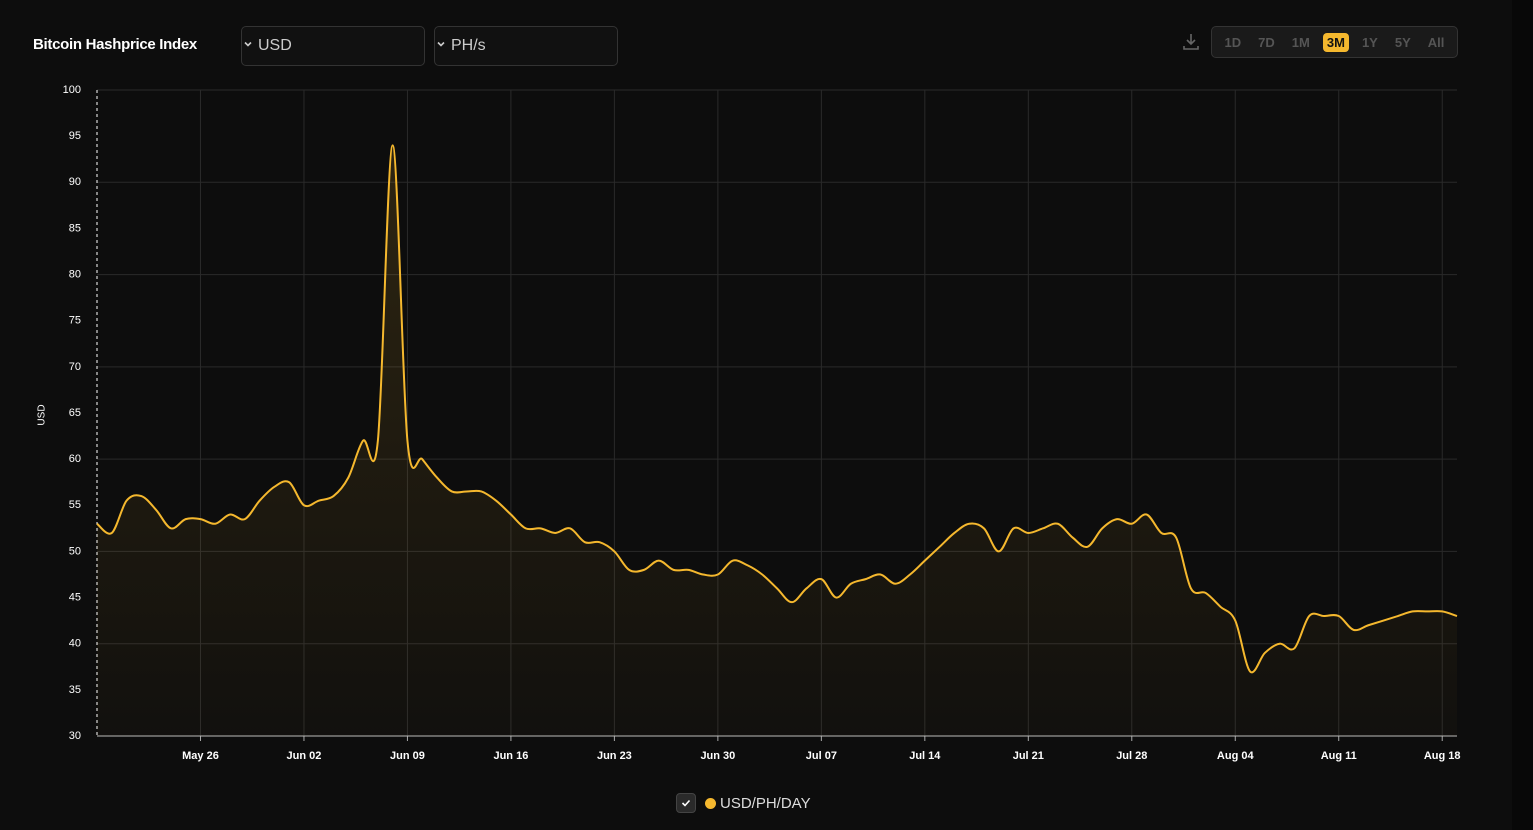 The image size is (1533, 830). Describe the element at coordinates (75, 413) in the screenshot. I see `y-tick-label: 65` at that location.